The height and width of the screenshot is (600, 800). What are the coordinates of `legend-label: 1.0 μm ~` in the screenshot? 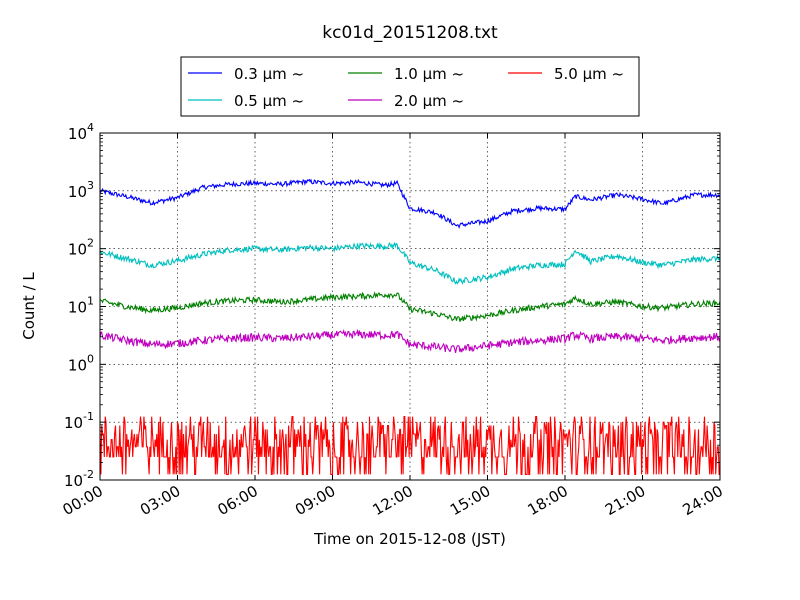 It's located at (429, 74).